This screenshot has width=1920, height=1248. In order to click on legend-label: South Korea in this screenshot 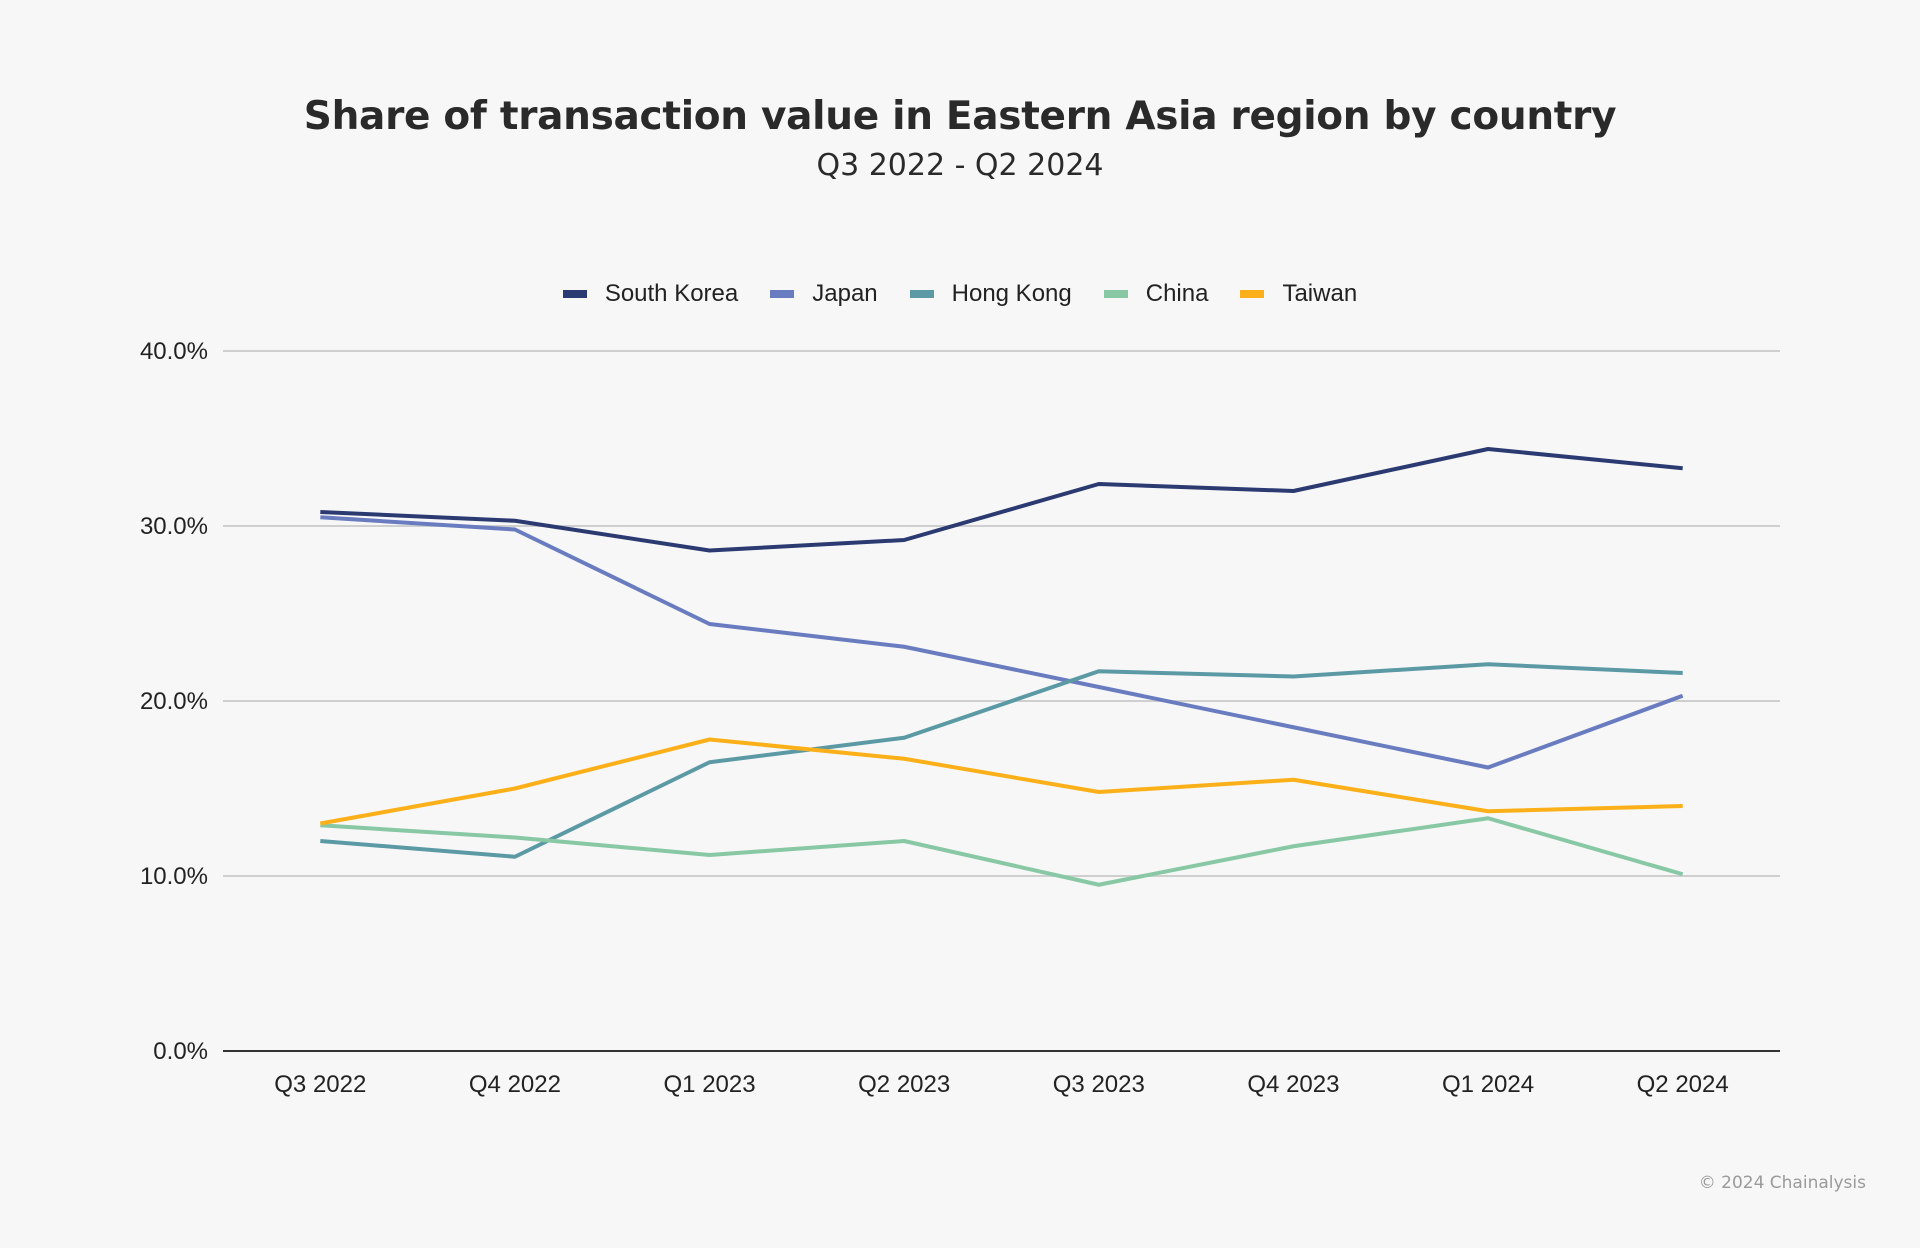, I will do `click(671, 293)`.